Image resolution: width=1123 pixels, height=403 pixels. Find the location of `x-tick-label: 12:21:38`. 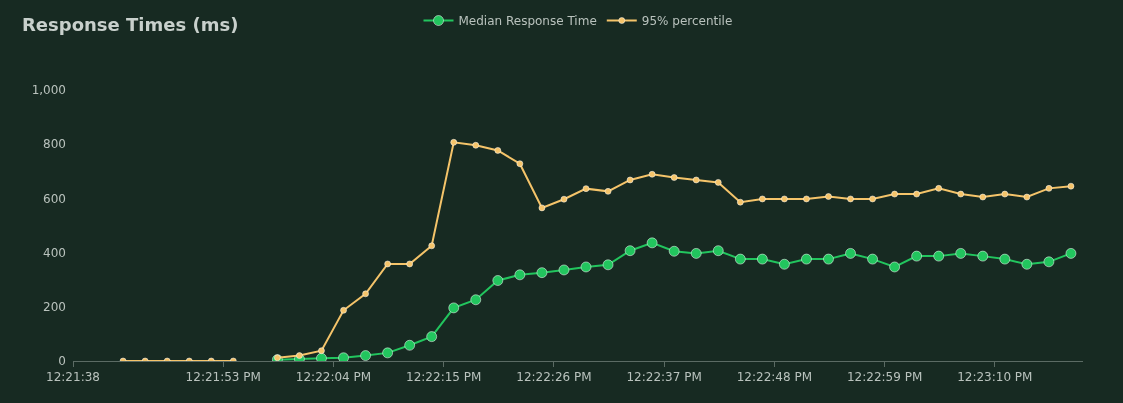

x-tick-label: 12:21:38 is located at coordinates (73, 377).